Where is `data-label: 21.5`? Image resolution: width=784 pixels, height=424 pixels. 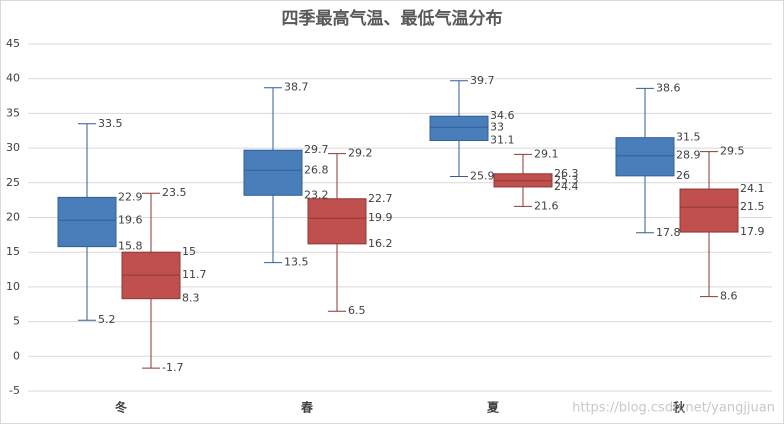
data-label: 21.5 is located at coordinates (752, 206).